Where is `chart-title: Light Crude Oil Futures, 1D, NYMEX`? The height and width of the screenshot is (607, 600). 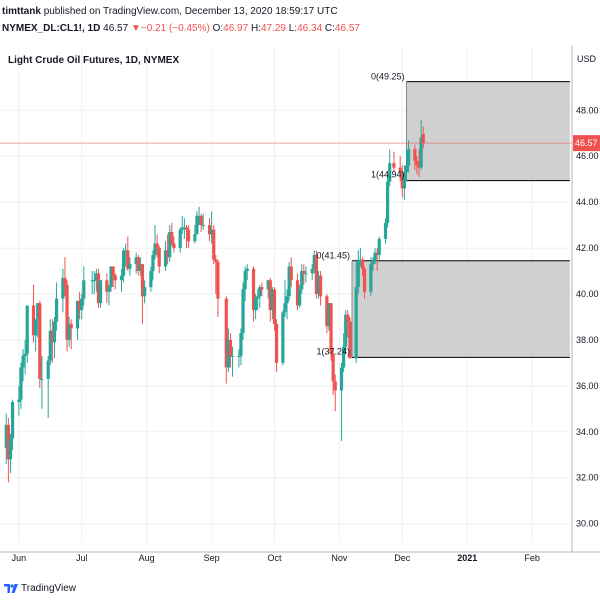 chart-title: Light Crude Oil Futures, 1D, NYMEX is located at coordinates (94, 60).